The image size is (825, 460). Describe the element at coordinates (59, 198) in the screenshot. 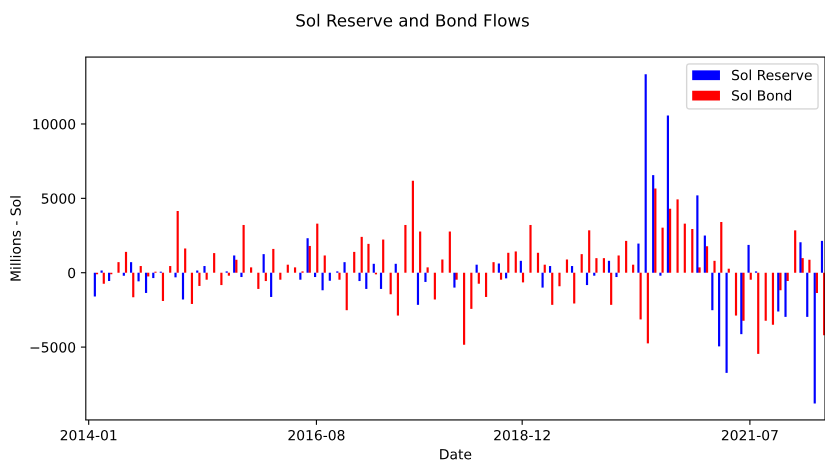

I see `y-tick-label: 5000` at that location.